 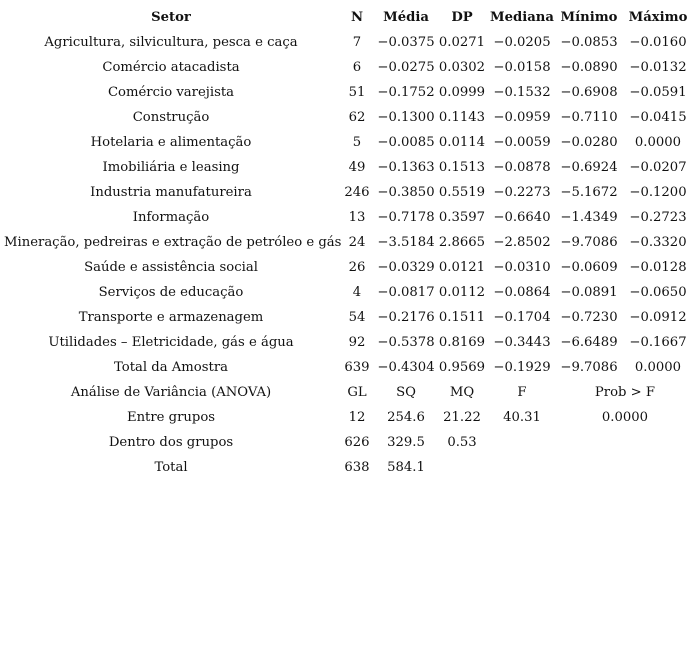 What do you see at coordinates (406, 67) in the screenshot?
I see `cell-media: −0.0275` at bounding box center [406, 67].